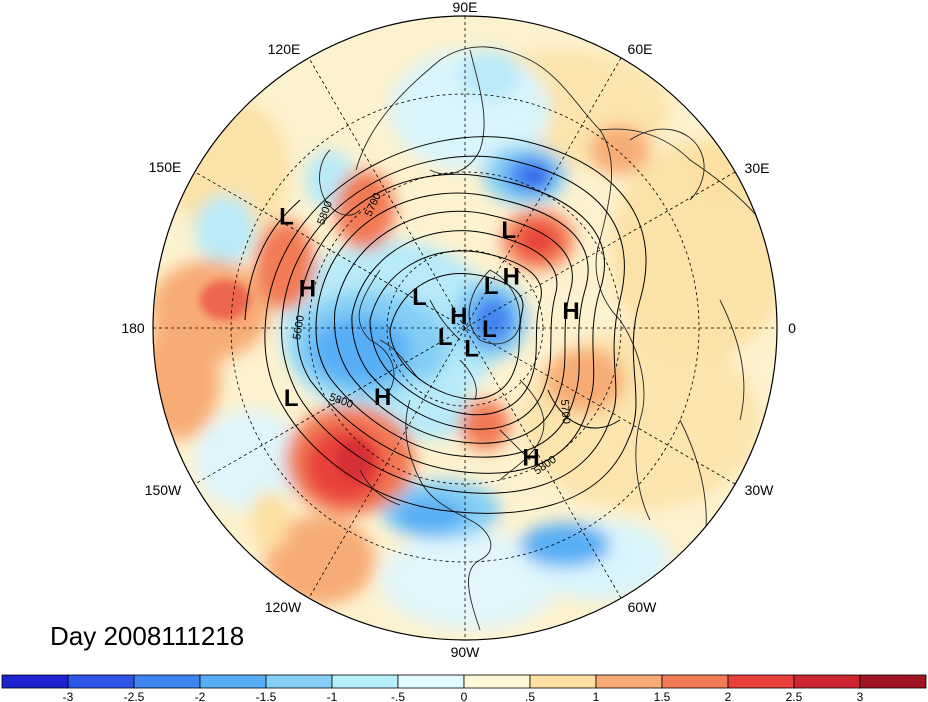  I want to click on contour-label: 5700, so click(565, 411).